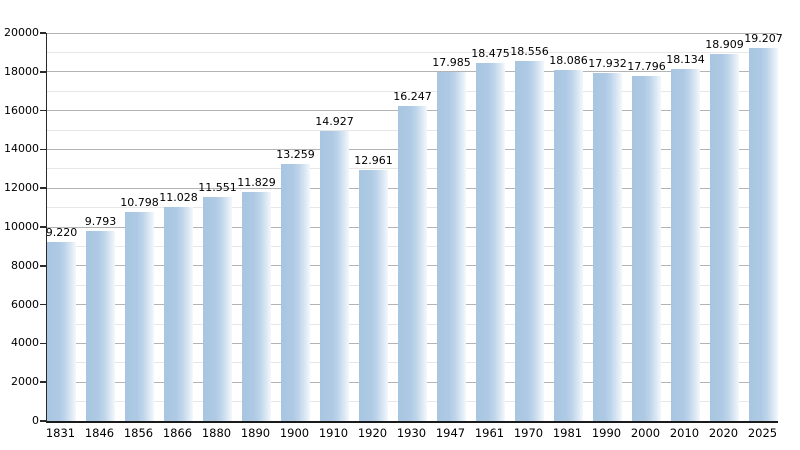 This screenshot has width=800, height=450. I want to click on bar-value-label: 18.475, so click(490, 53).